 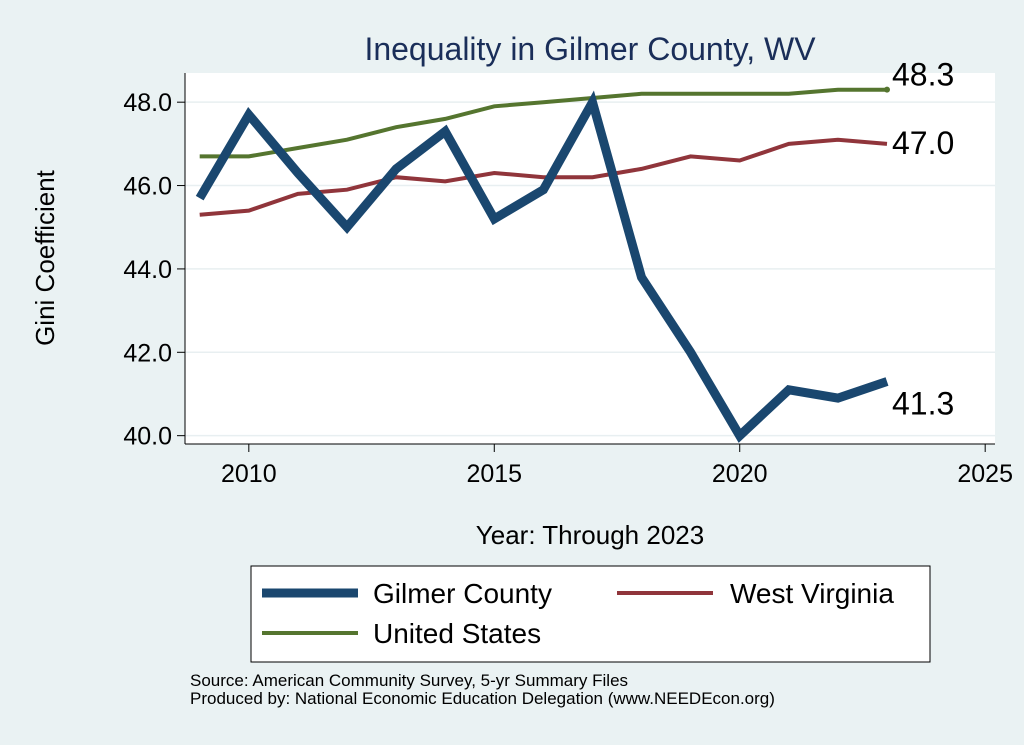 What do you see at coordinates (494, 474) in the screenshot?
I see `x-tick-label: 2015` at bounding box center [494, 474].